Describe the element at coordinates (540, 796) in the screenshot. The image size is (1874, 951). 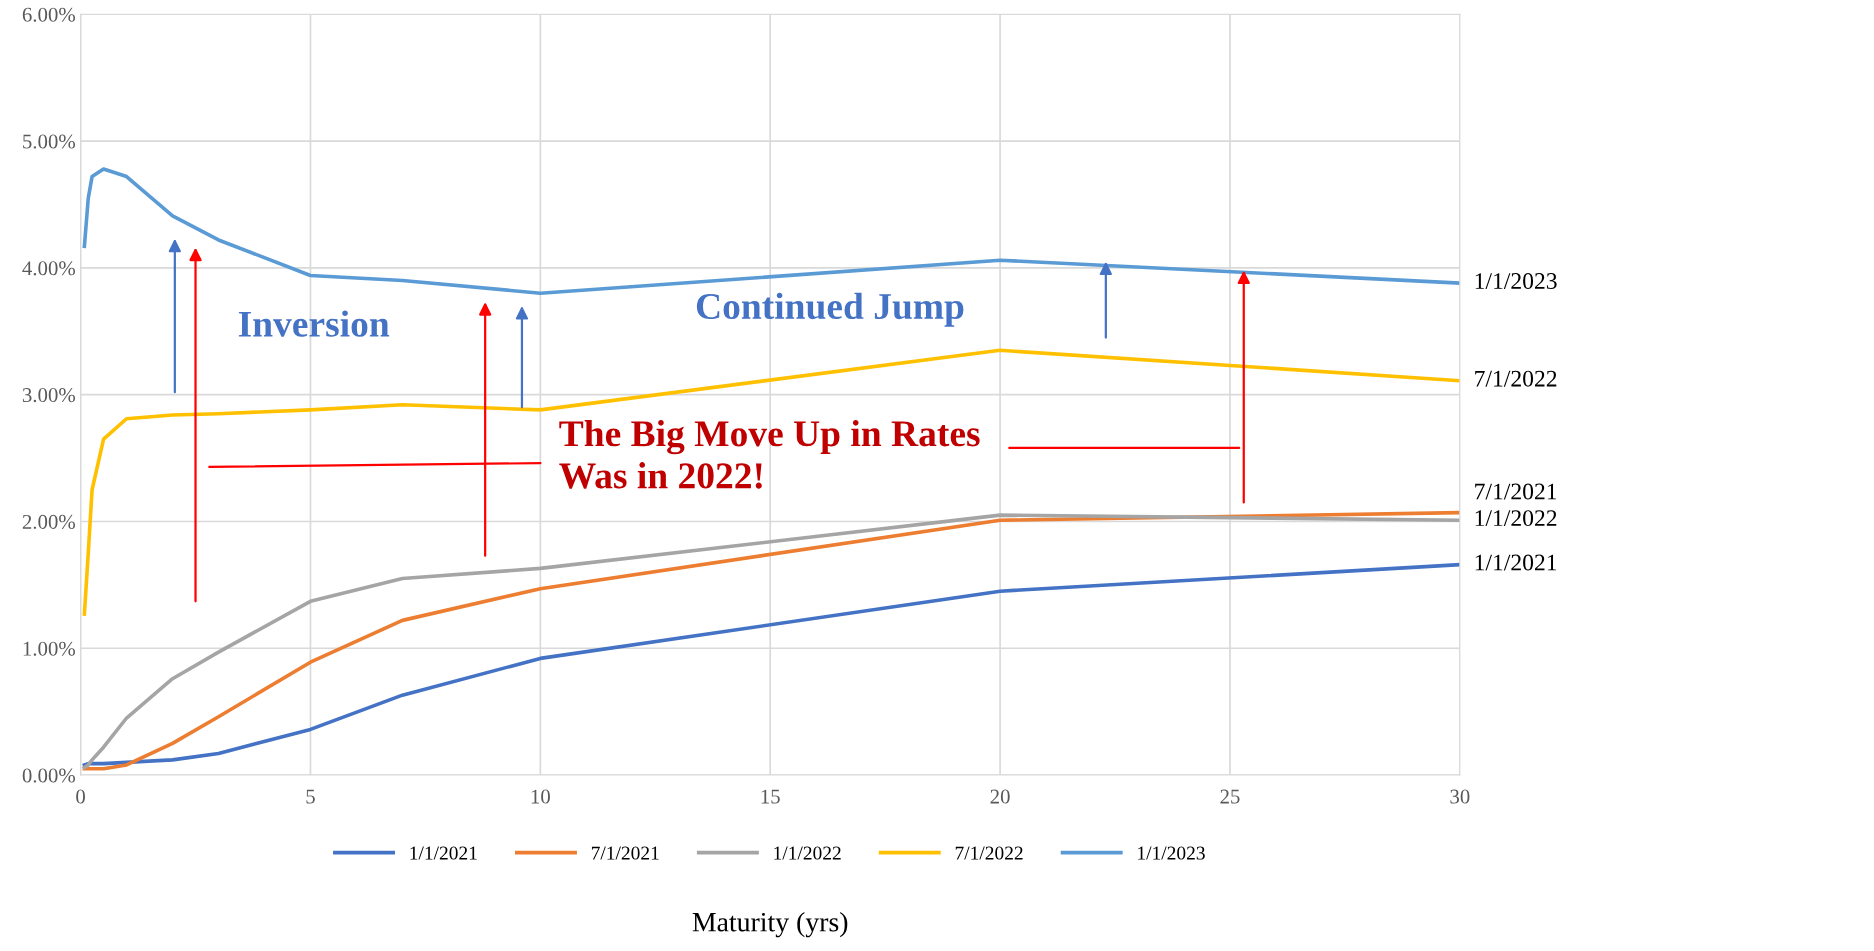
I see `x-tick-label: 10` at that location.